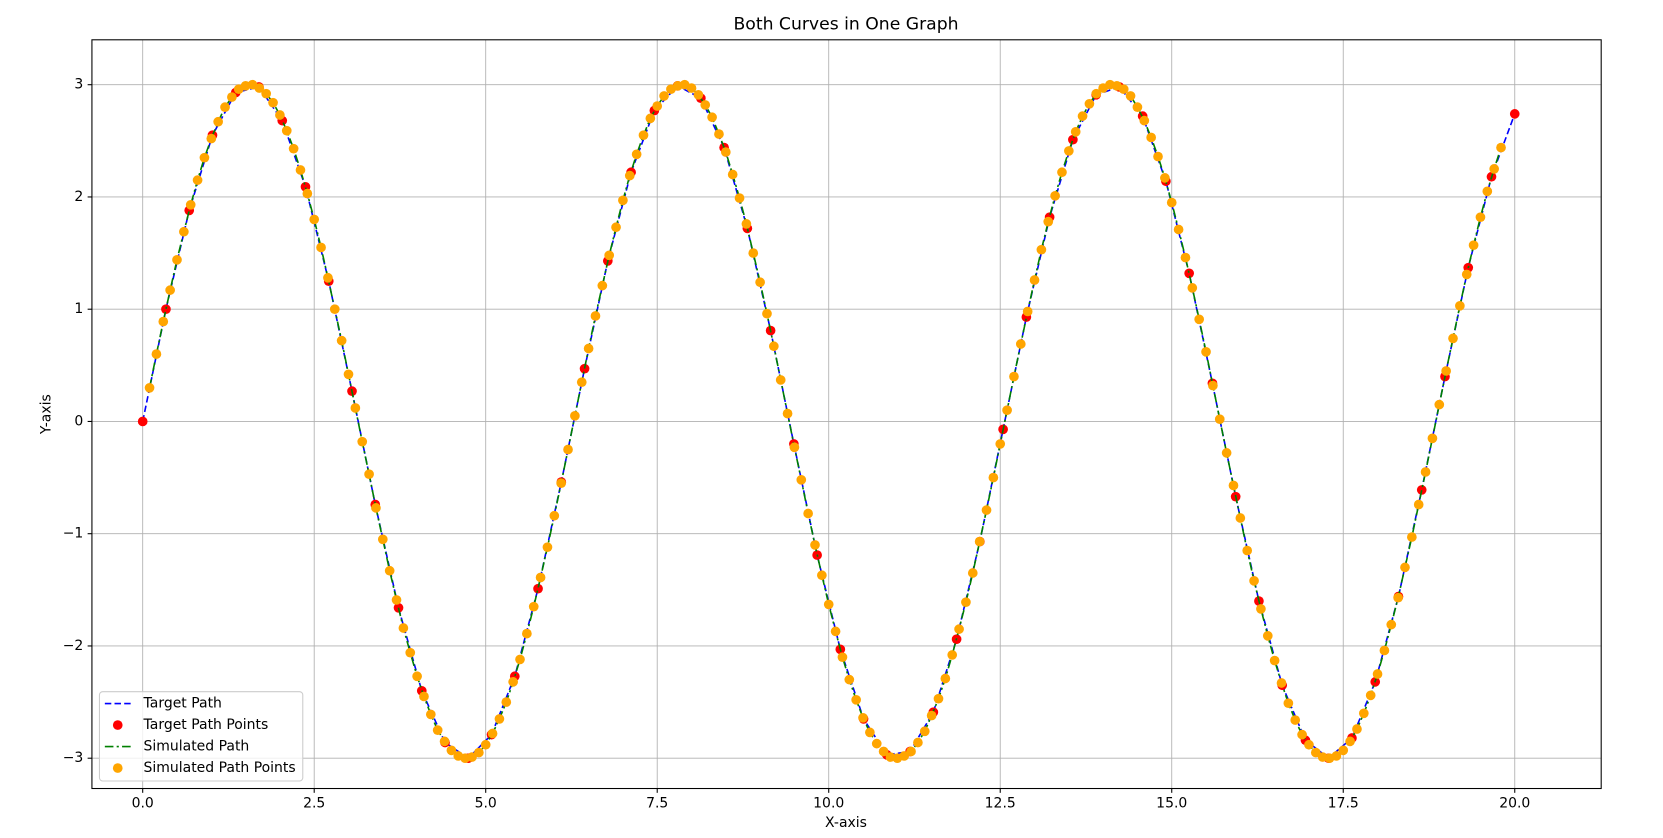 The image size is (1663, 838). Describe the element at coordinates (201, 736) in the screenshot. I see `legend-box` at that location.